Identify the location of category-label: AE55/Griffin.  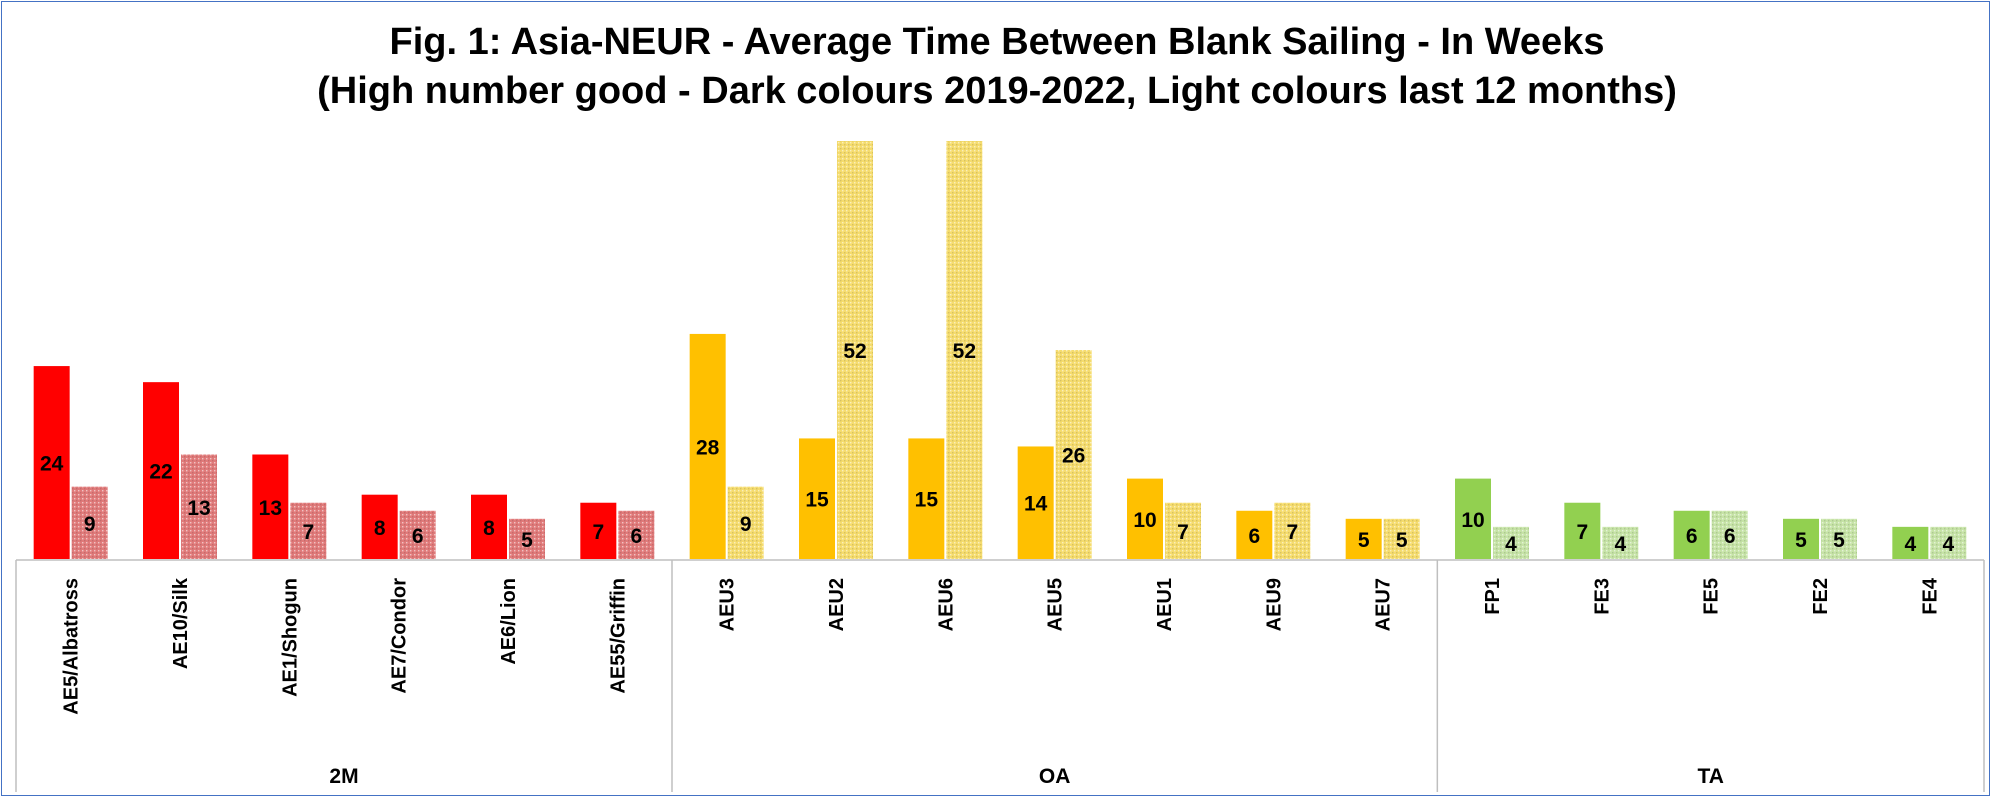
(618, 636).